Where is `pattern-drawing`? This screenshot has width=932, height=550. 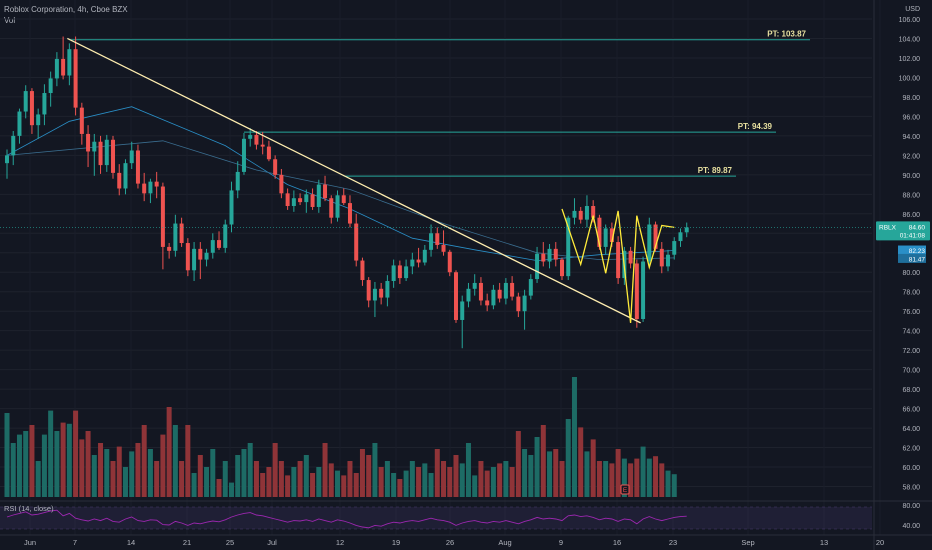 pattern-drawing is located at coordinates (618, 265).